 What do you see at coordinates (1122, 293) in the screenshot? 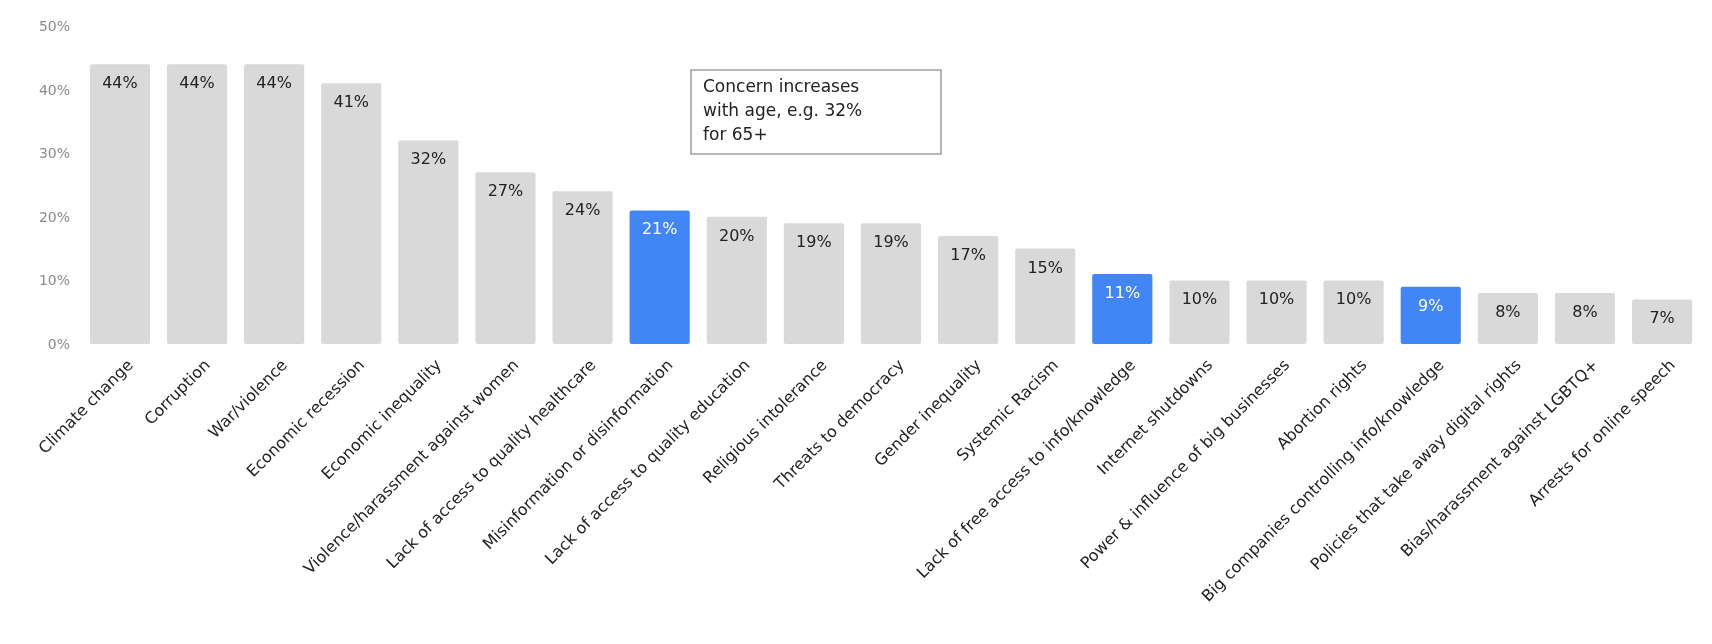
I see `data-label: 11%` at bounding box center [1122, 293].